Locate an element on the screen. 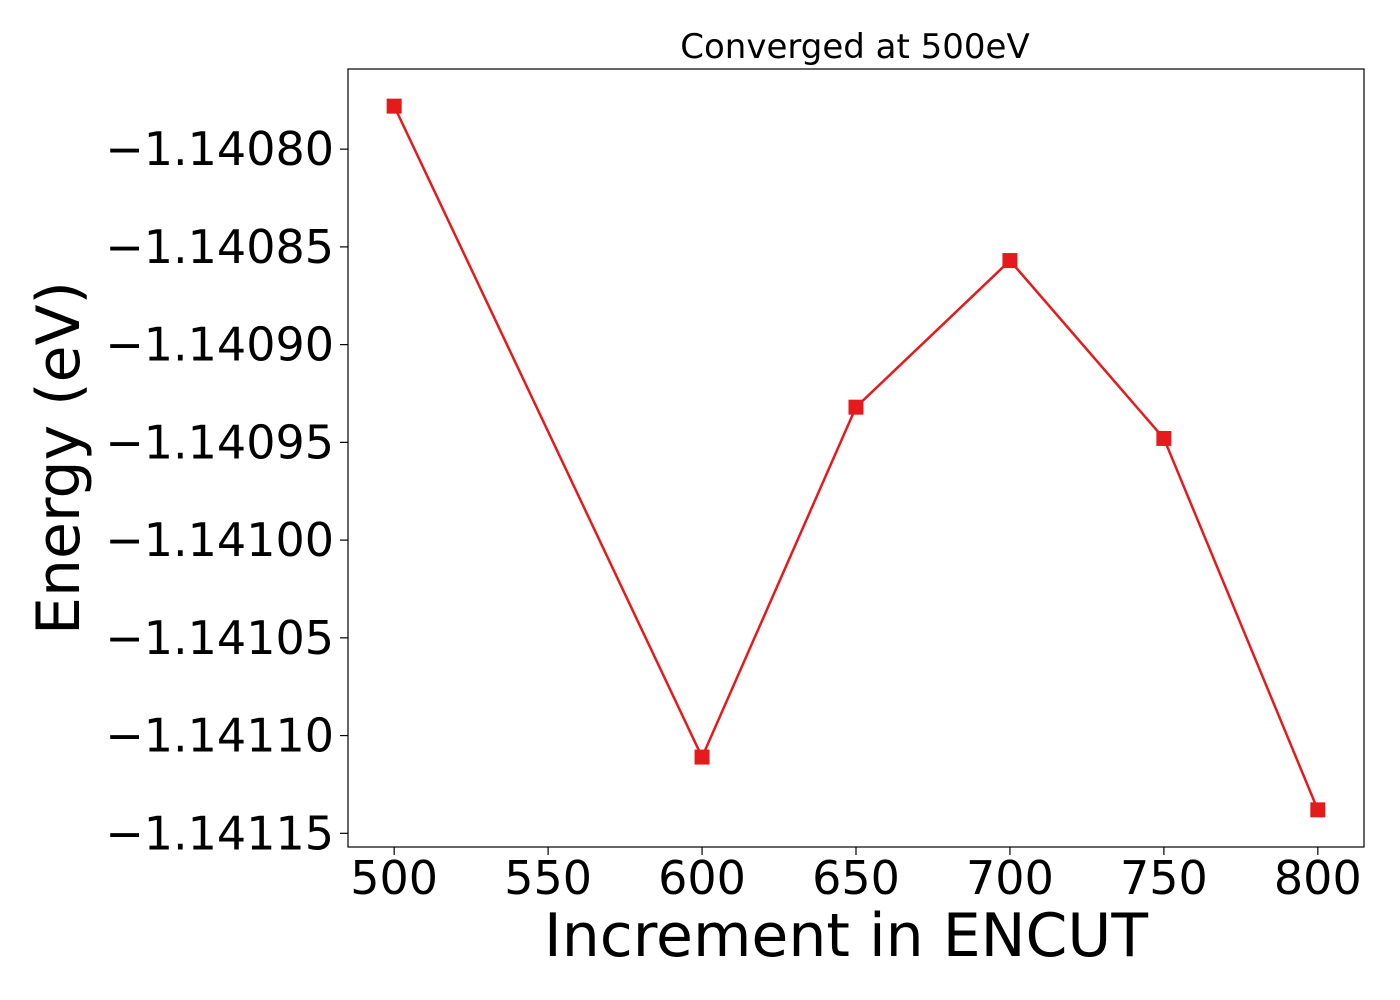 The width and height of the screenshot is (1400, 1000). x-tick-label: 700 is located at coordinates (1010, 878).